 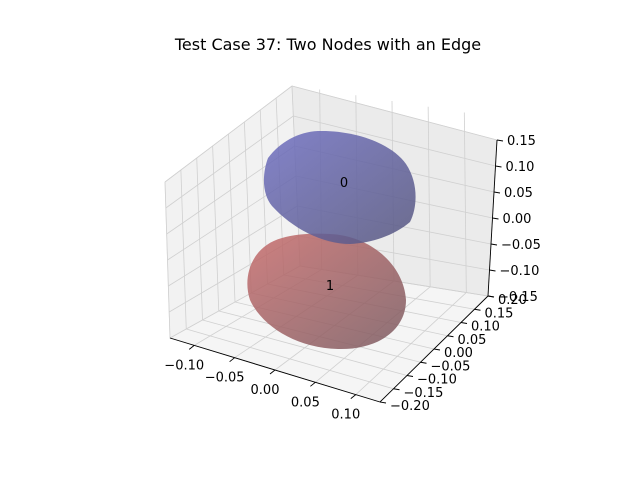 I want to click on node-label-0: 0, so click(x=344, y=183).